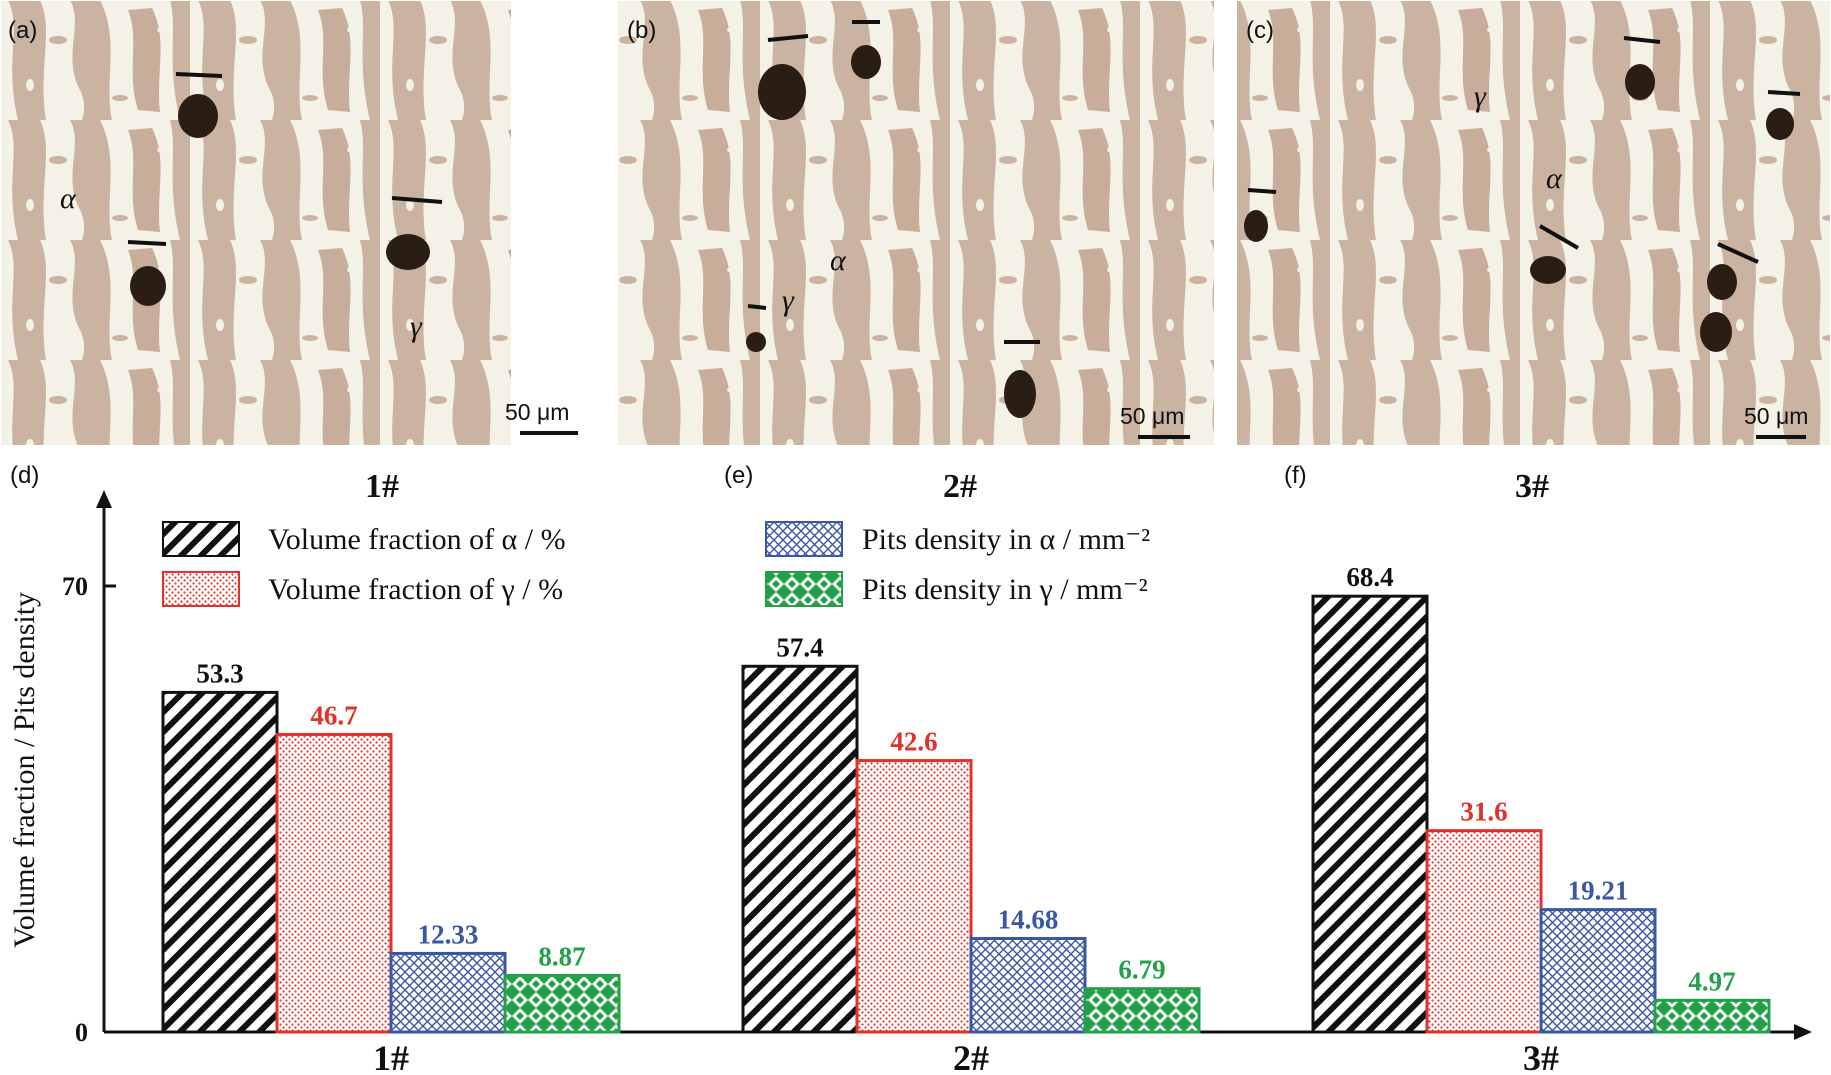 The height and width of the screenshot is (1075, 1831). I want to click on phase-label-alpha-c: α, so click(1554, 178).